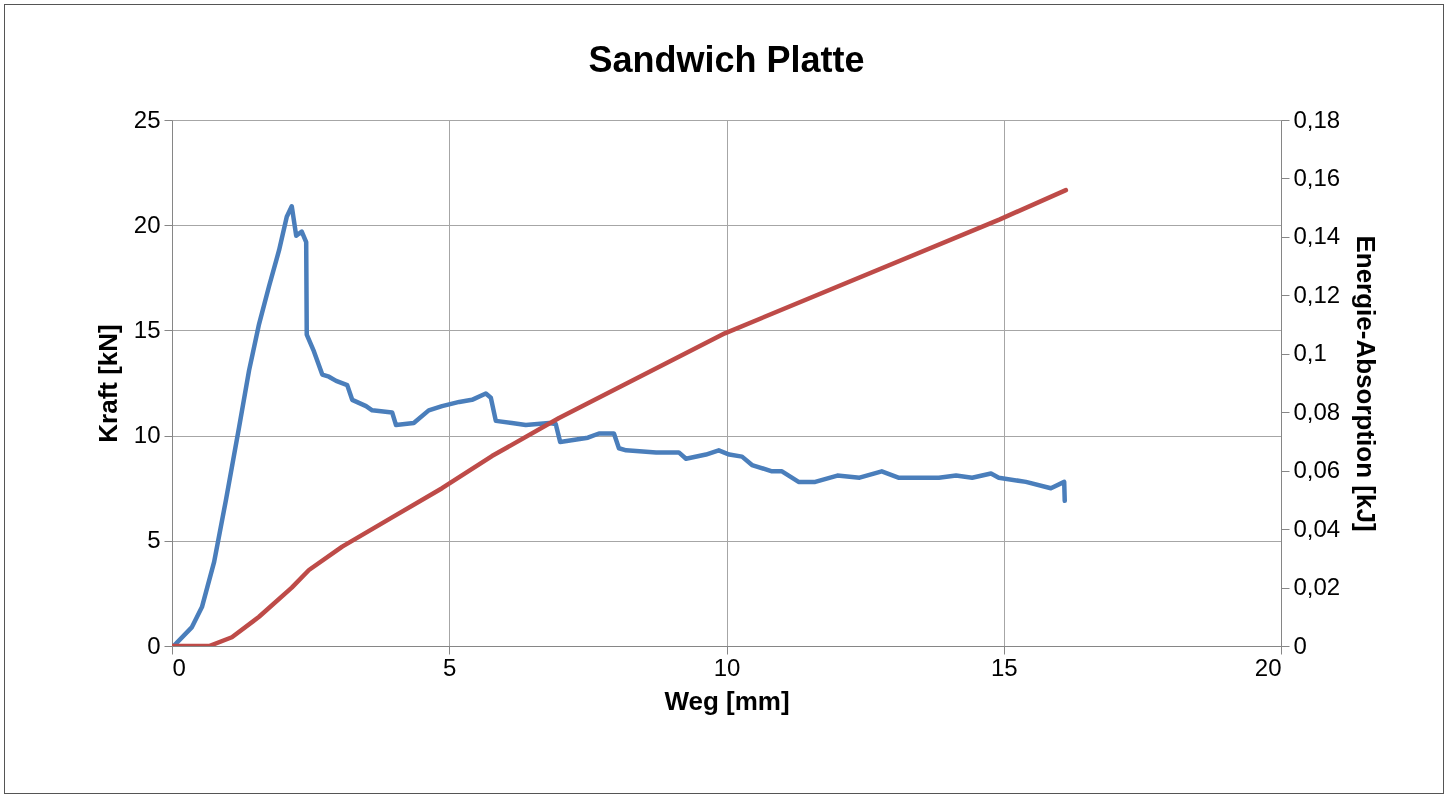 The image size is (1456, 804). Describe the element at coordinates (726, 59) in the screenshot. I see `chart-title: Sandwich Platte` at that location.